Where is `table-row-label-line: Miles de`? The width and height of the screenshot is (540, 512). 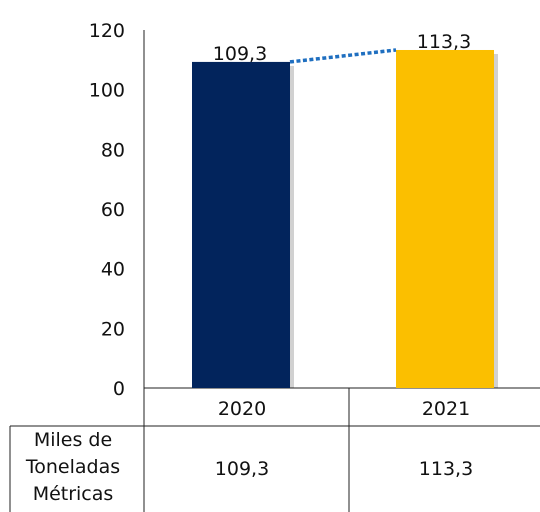
table-row-label-line: Miles de is located at coordinates (73, 440).